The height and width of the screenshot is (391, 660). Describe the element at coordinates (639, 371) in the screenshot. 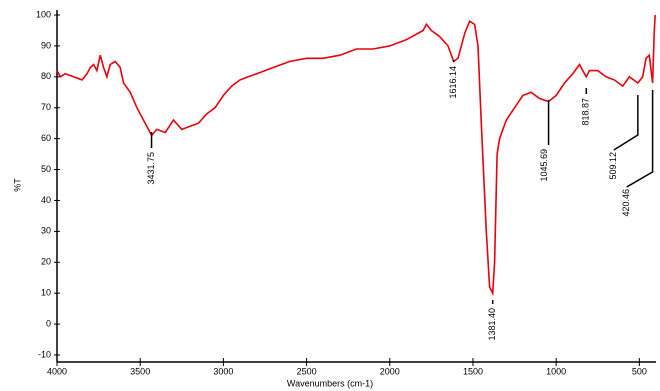

I see `x-tick-label: 500` at that location.